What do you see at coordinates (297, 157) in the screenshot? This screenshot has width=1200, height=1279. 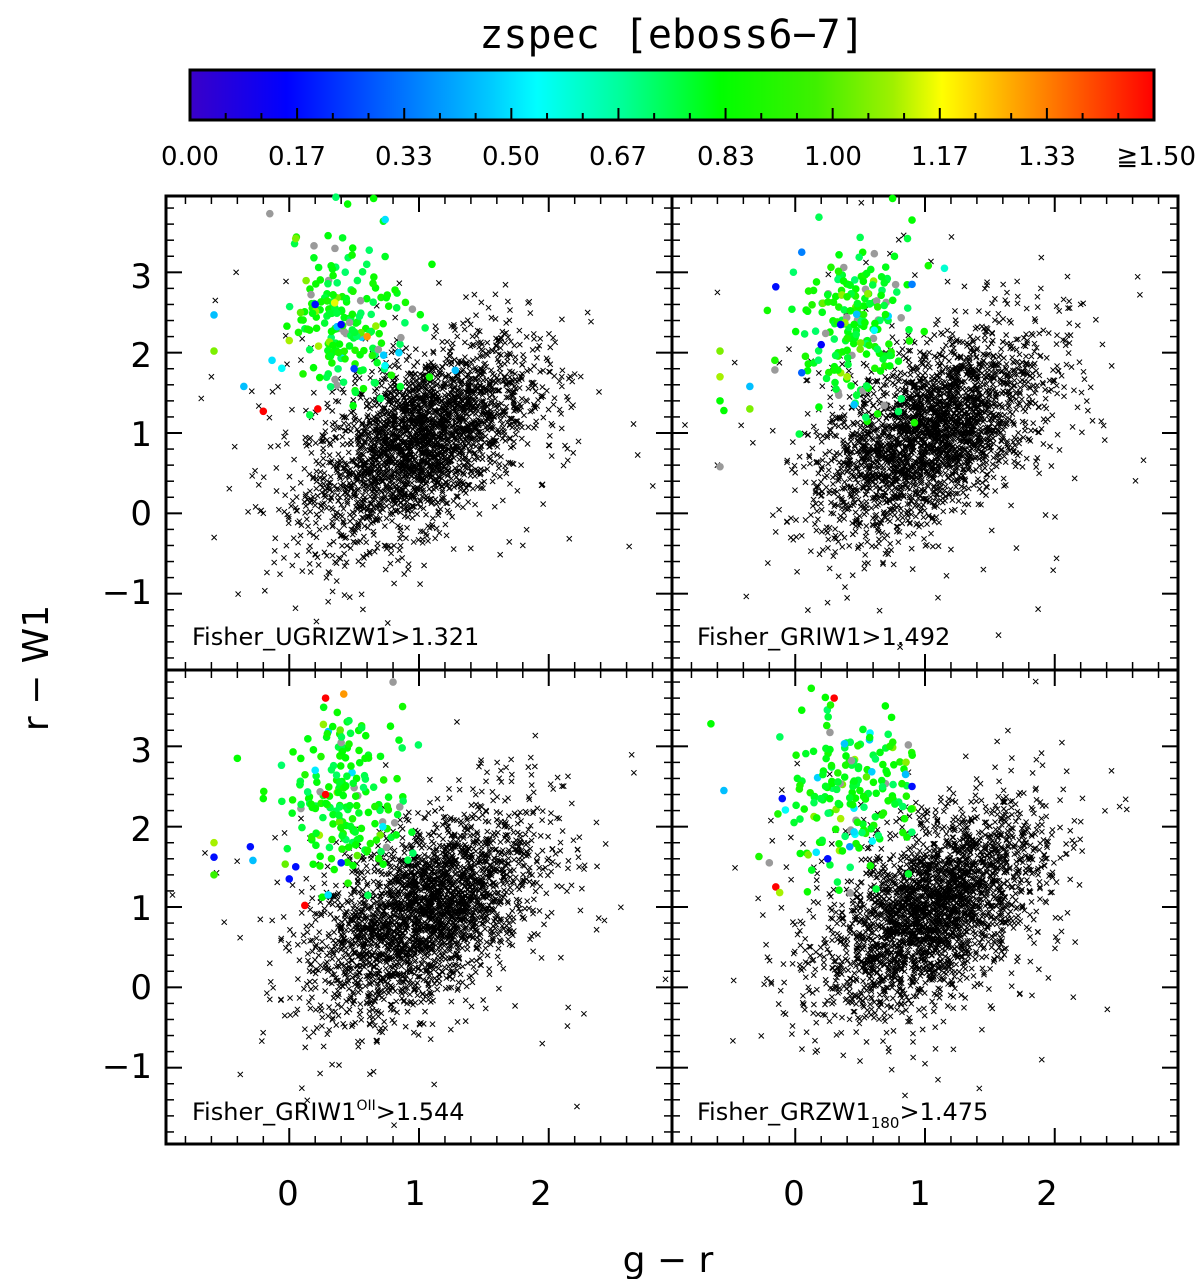 I see `colorbar-tick-label: 0.17` at bounding box center [297, 157].